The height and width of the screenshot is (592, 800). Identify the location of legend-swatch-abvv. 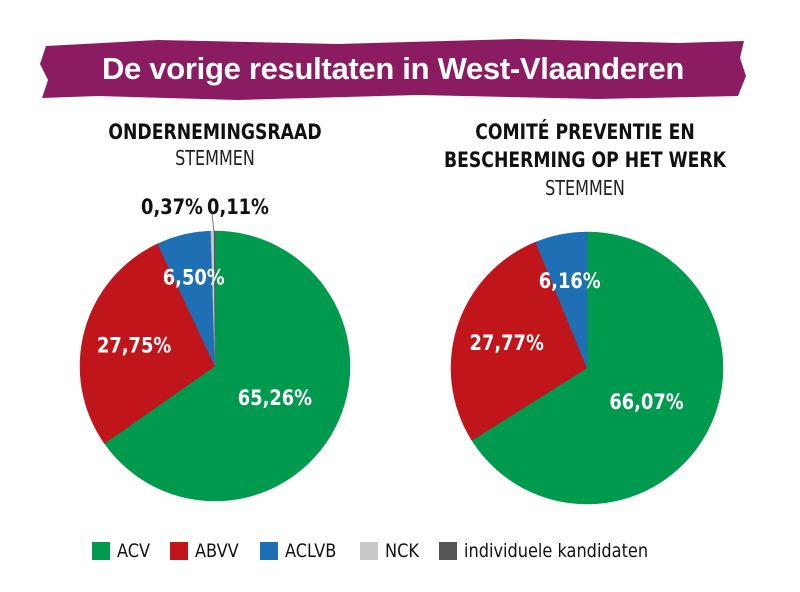
(178, 551).